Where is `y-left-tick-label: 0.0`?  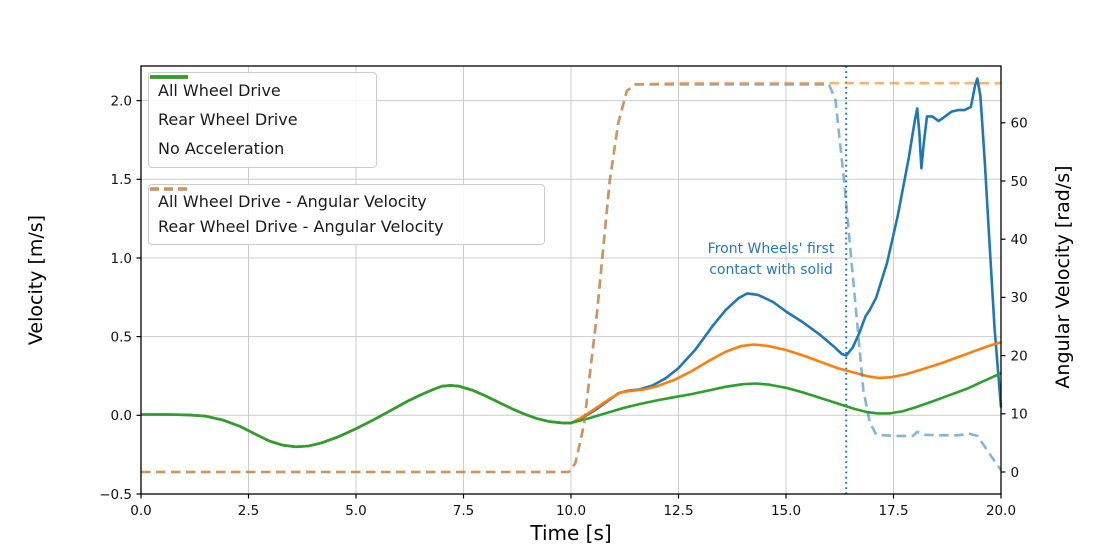
y-left-tick-label: 0.0 is located at coordinates (121, 416).